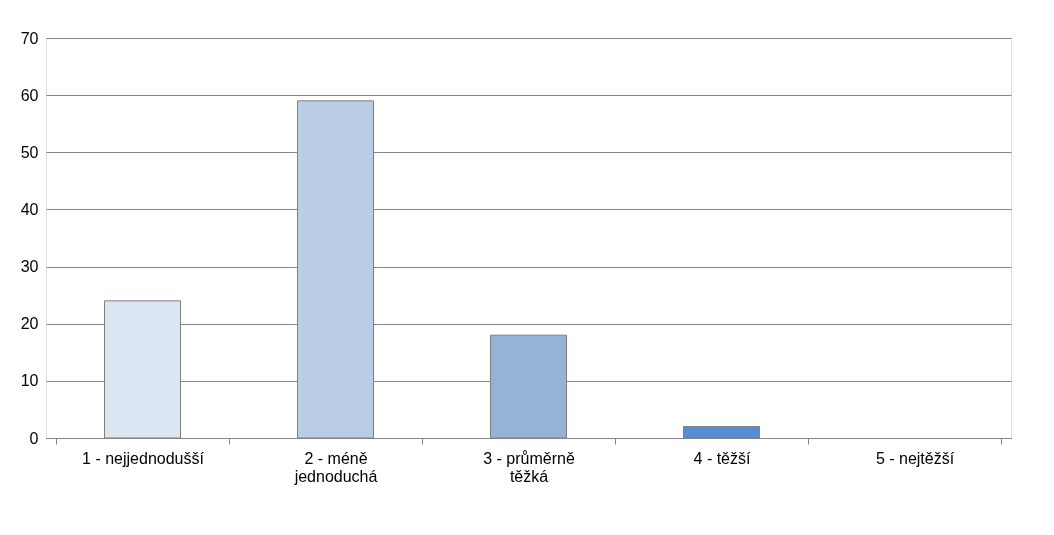 The height and width of the screenshot is (535, 1054). Describe the element at coordinates (529, 467) in the screenshot. I see `x-tick-label: 3 - průměrně těžká` at that location.